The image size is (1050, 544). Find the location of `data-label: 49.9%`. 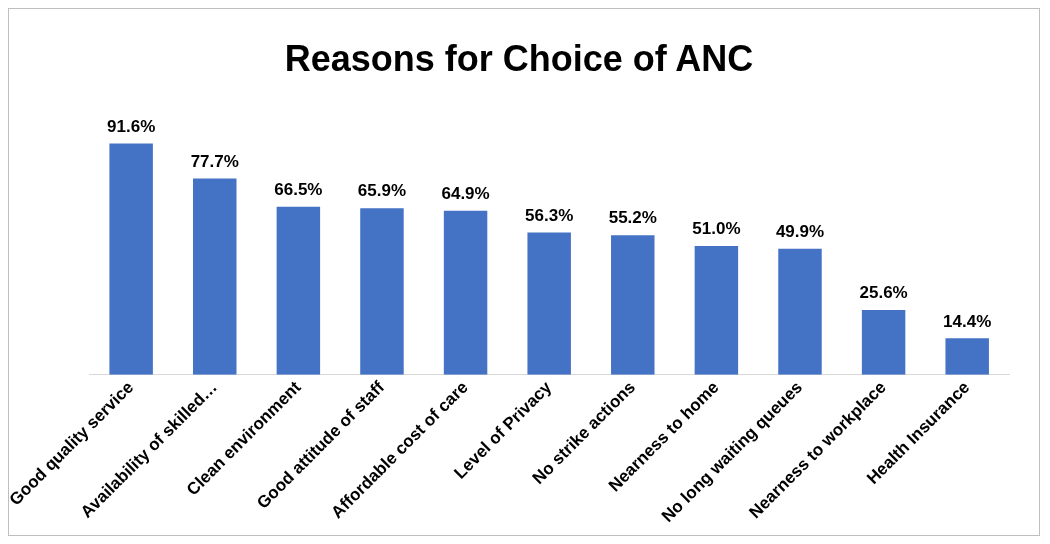

data-label: 49.9% is located at coordinates (800, 231).